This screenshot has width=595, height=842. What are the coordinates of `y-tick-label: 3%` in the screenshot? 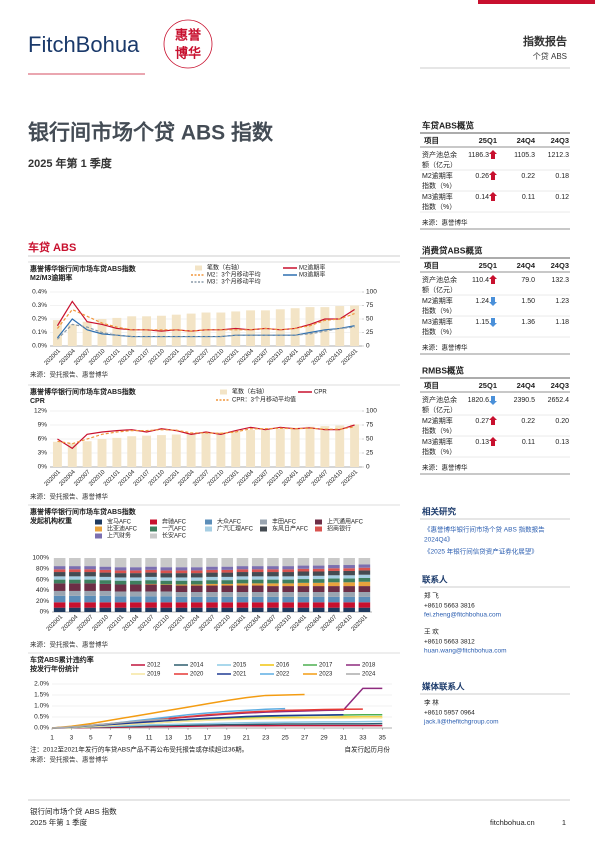 It's located at (43, 453).